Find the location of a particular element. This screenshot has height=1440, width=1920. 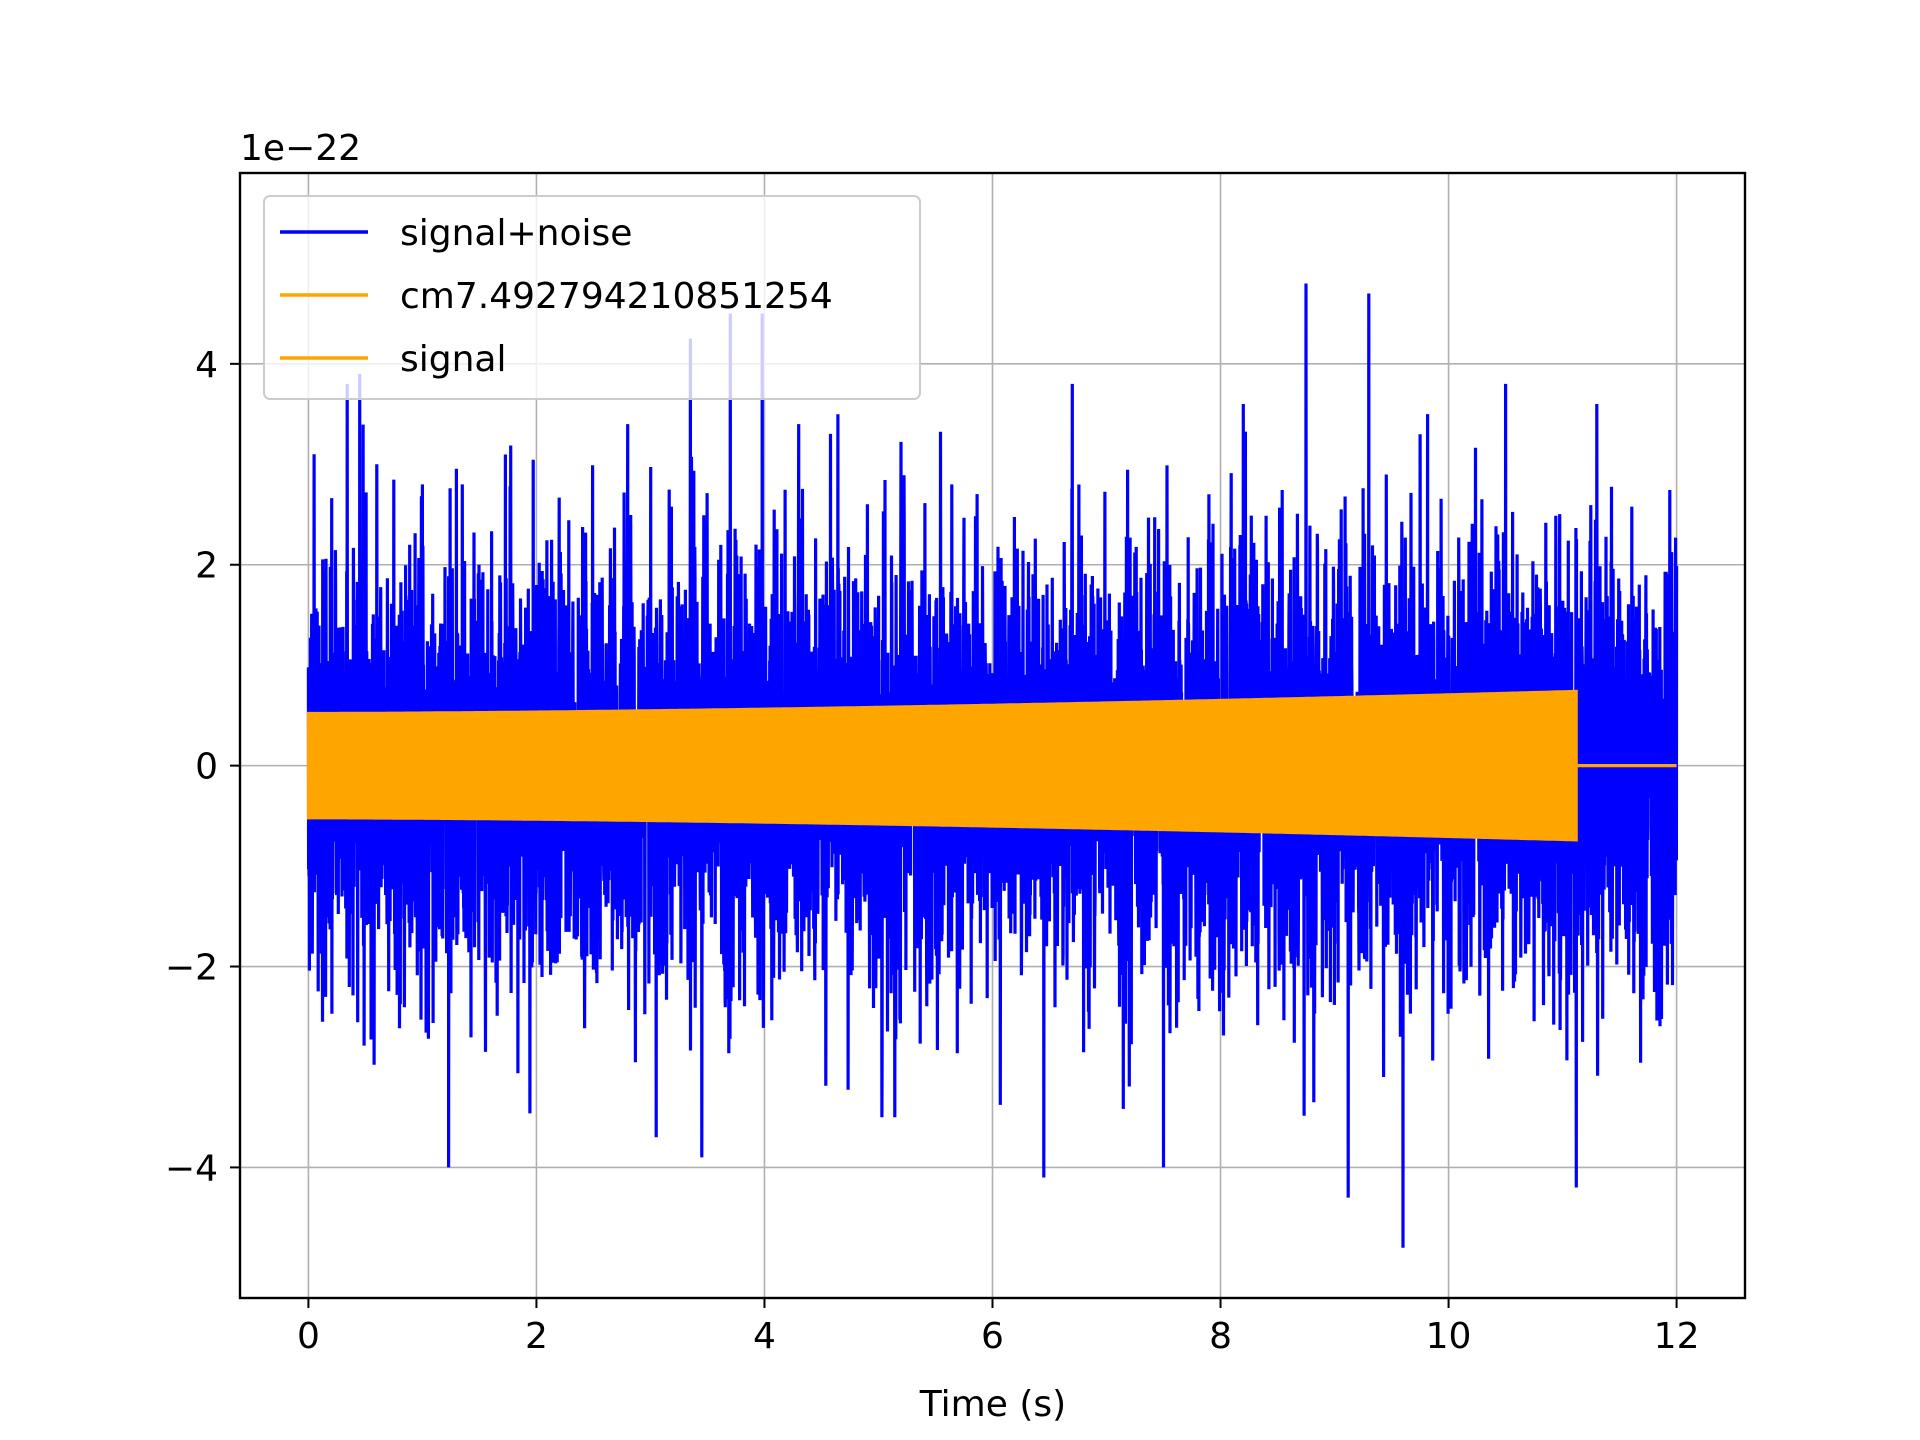

x-tick-label: 6 is located at coordinates (992, 1336).